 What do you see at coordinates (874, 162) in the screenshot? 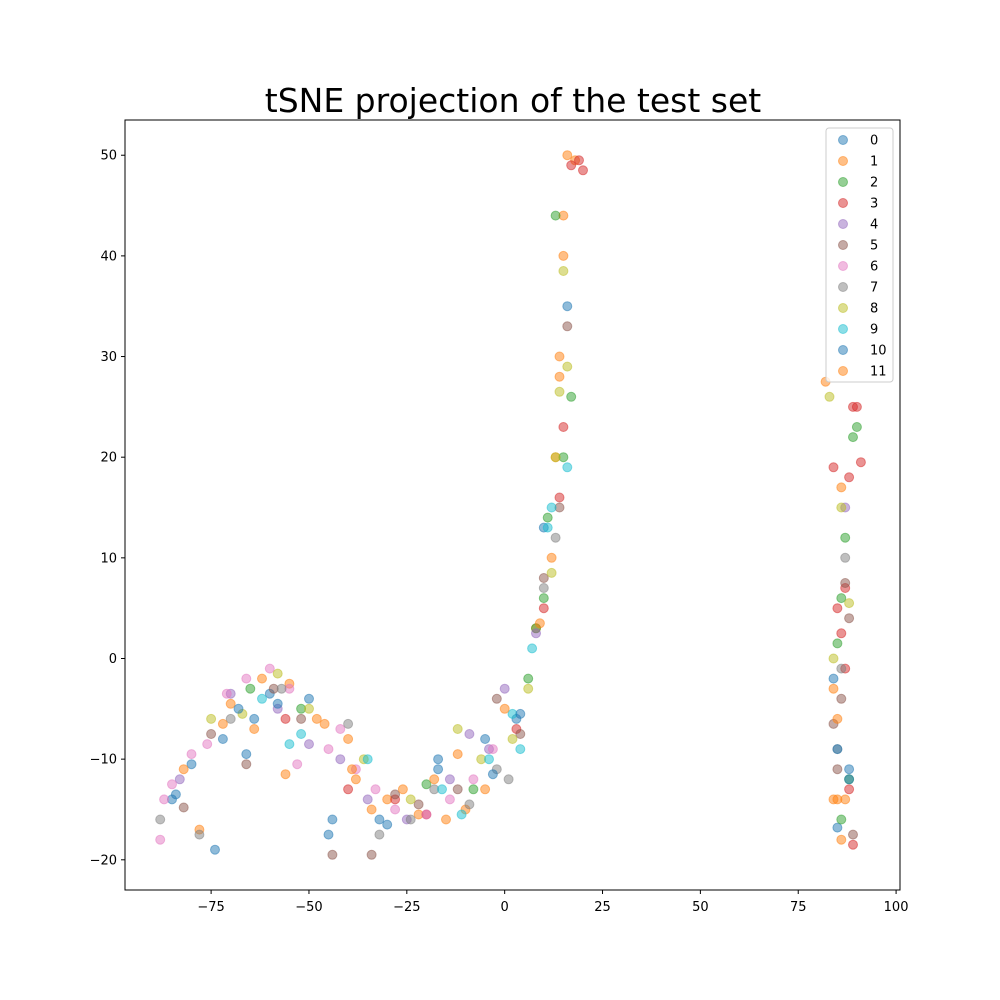
I see `legend-label-1: 1` at bounding box center [874, 162].